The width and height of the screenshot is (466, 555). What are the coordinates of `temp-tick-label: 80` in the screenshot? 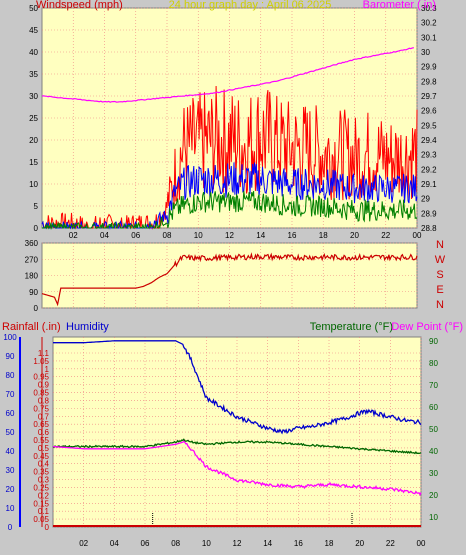 It's located at (433, 363).